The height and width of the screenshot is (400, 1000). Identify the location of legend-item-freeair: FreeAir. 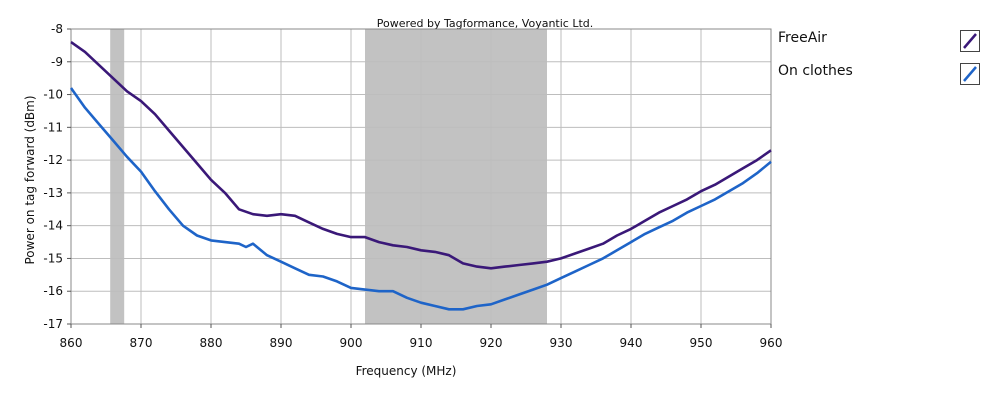
(883, 46).